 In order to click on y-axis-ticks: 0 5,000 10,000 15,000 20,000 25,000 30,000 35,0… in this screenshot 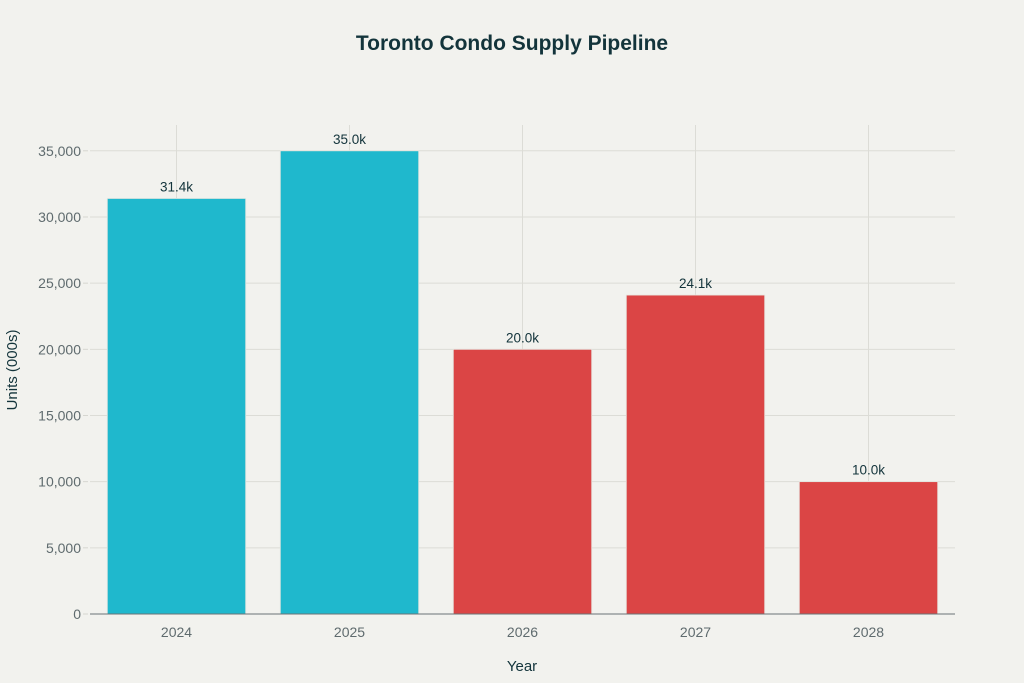, I will do `click(63, 382)`.